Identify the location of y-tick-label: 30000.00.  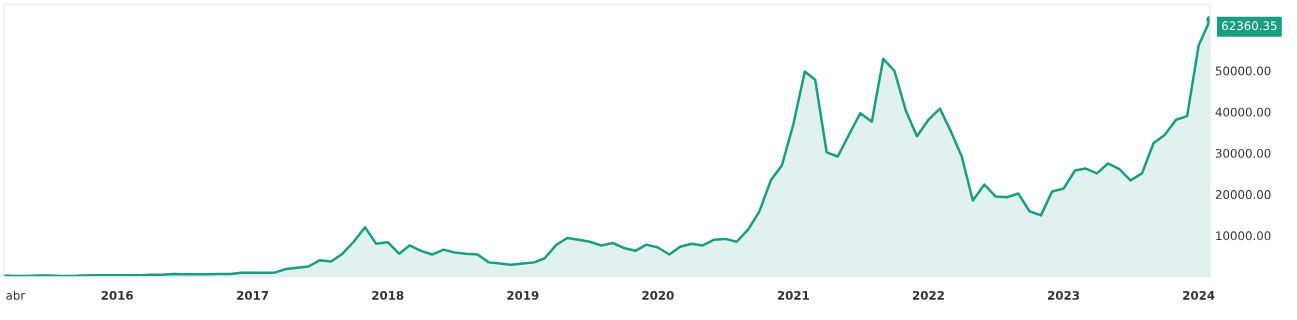
(1243, 153).